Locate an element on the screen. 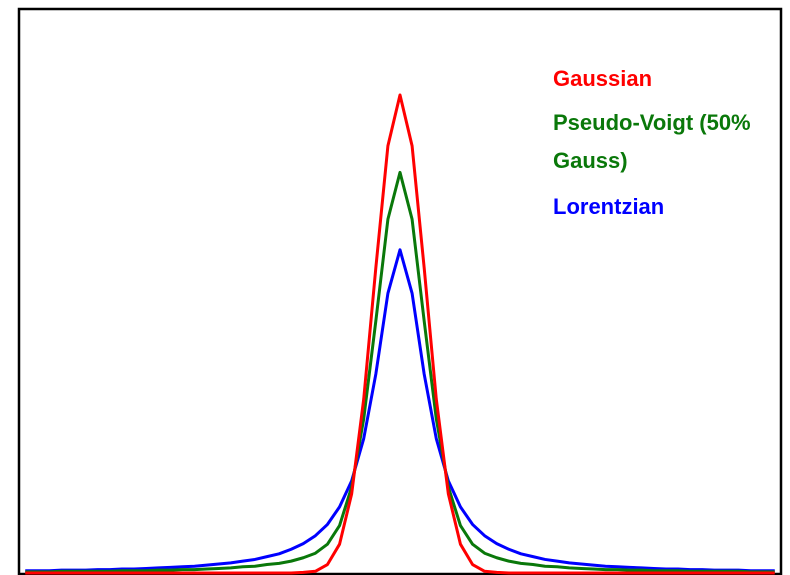  legend-entry: Pseudo-Voigt (50% Gauss) is located at coordinates (652, 141).